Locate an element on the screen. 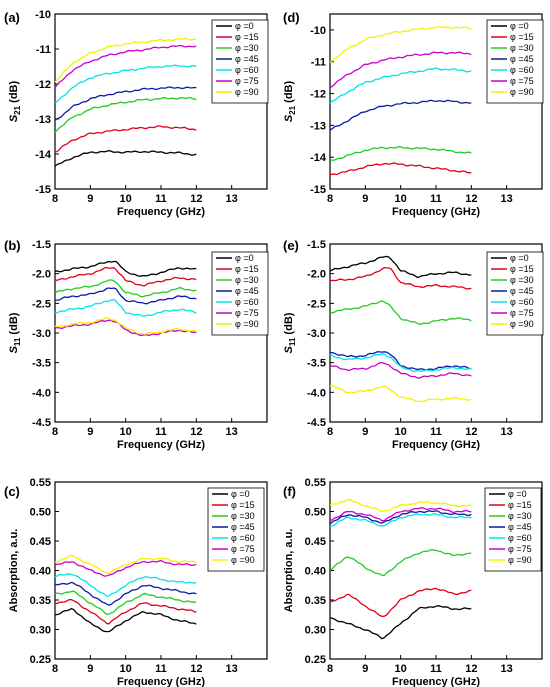 This screenshot has height=687, width=550. panel-letter: (e) is located at coordinates (291, 245).